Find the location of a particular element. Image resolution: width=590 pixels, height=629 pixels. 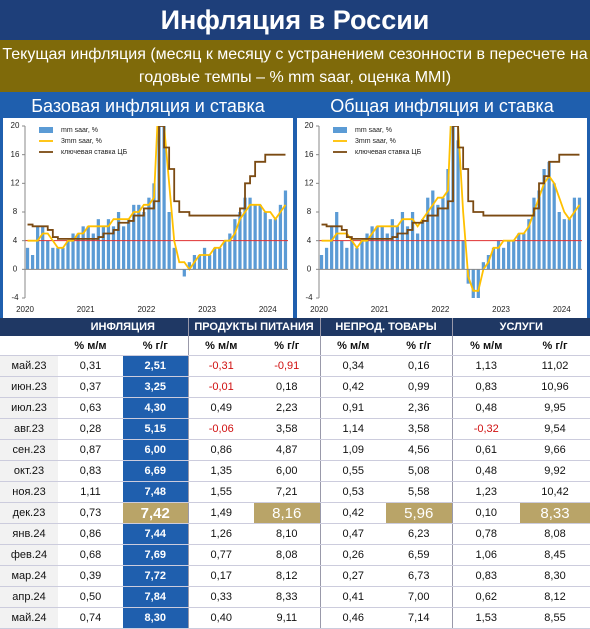

cell: 0,61 is located at coordinates (486, 450).